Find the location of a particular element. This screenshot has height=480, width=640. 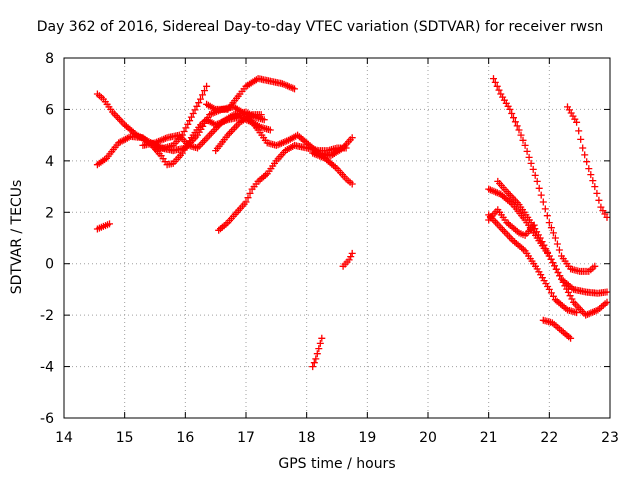

series-s18 is located at coordinates (587, 162).